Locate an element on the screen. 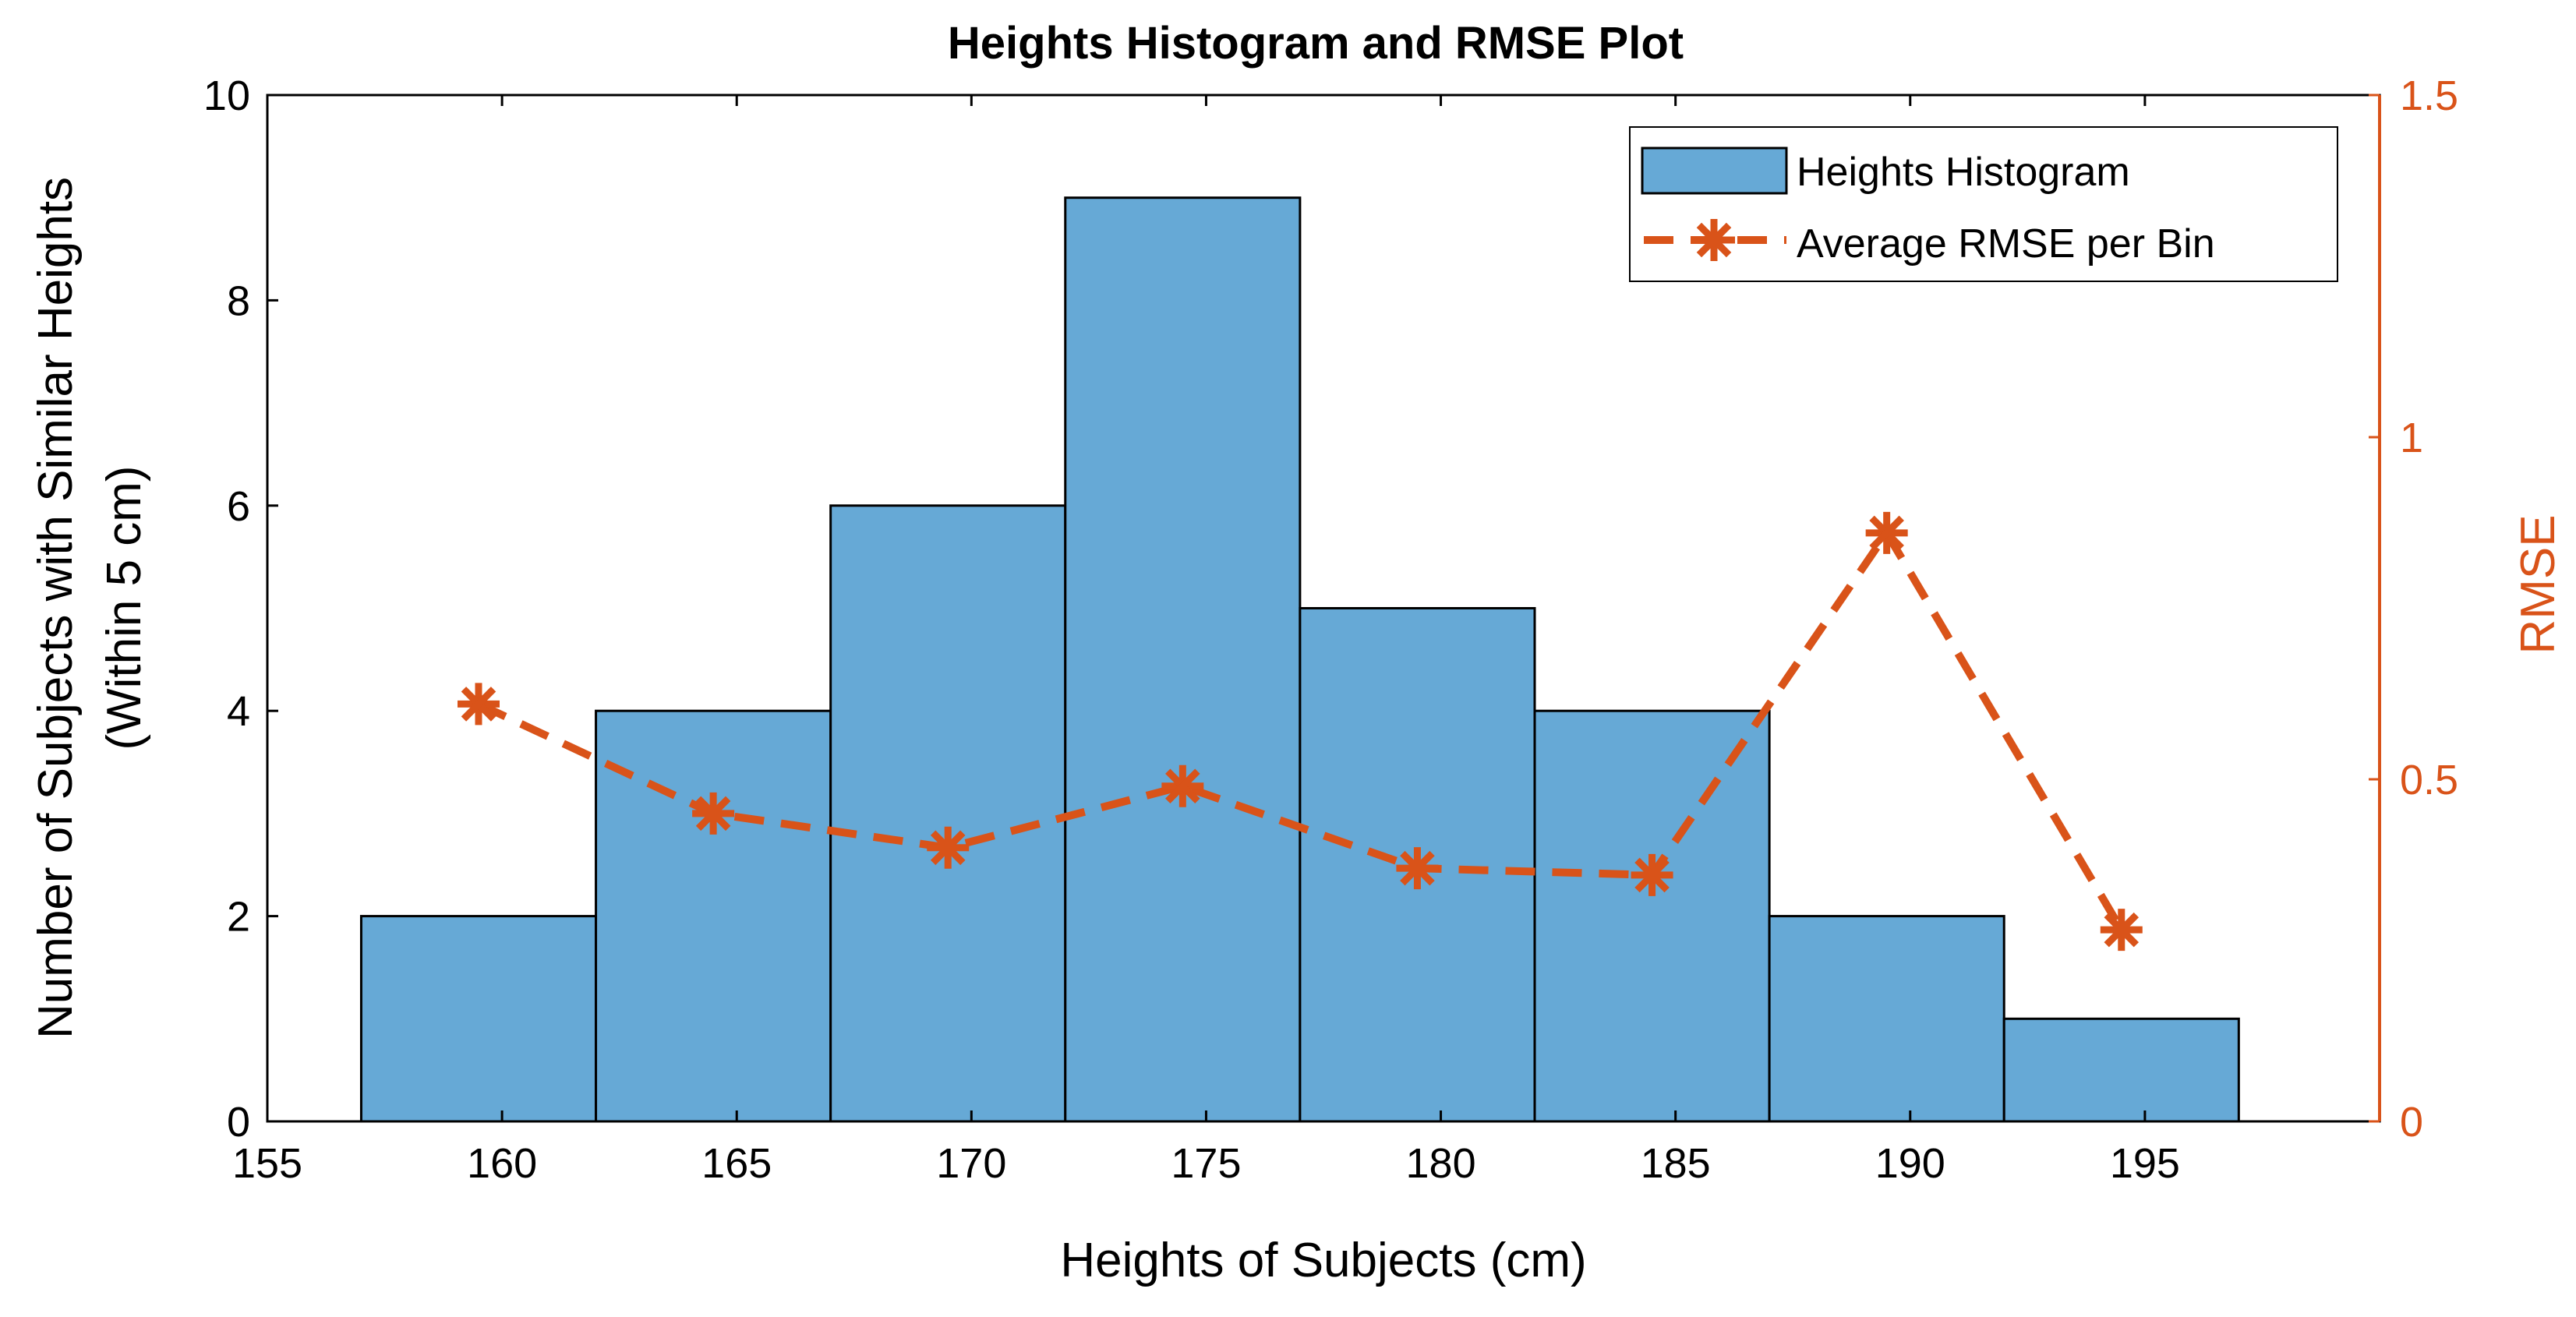 The width and height of the screenshot is (2576, 1317). y-right-tick-label: 1.5 is located at coordinates (2429, 95).